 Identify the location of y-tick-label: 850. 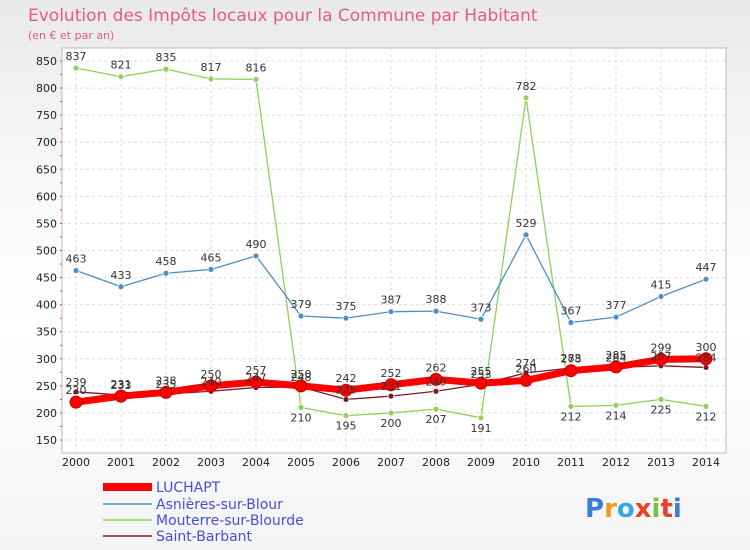
(46, 61).